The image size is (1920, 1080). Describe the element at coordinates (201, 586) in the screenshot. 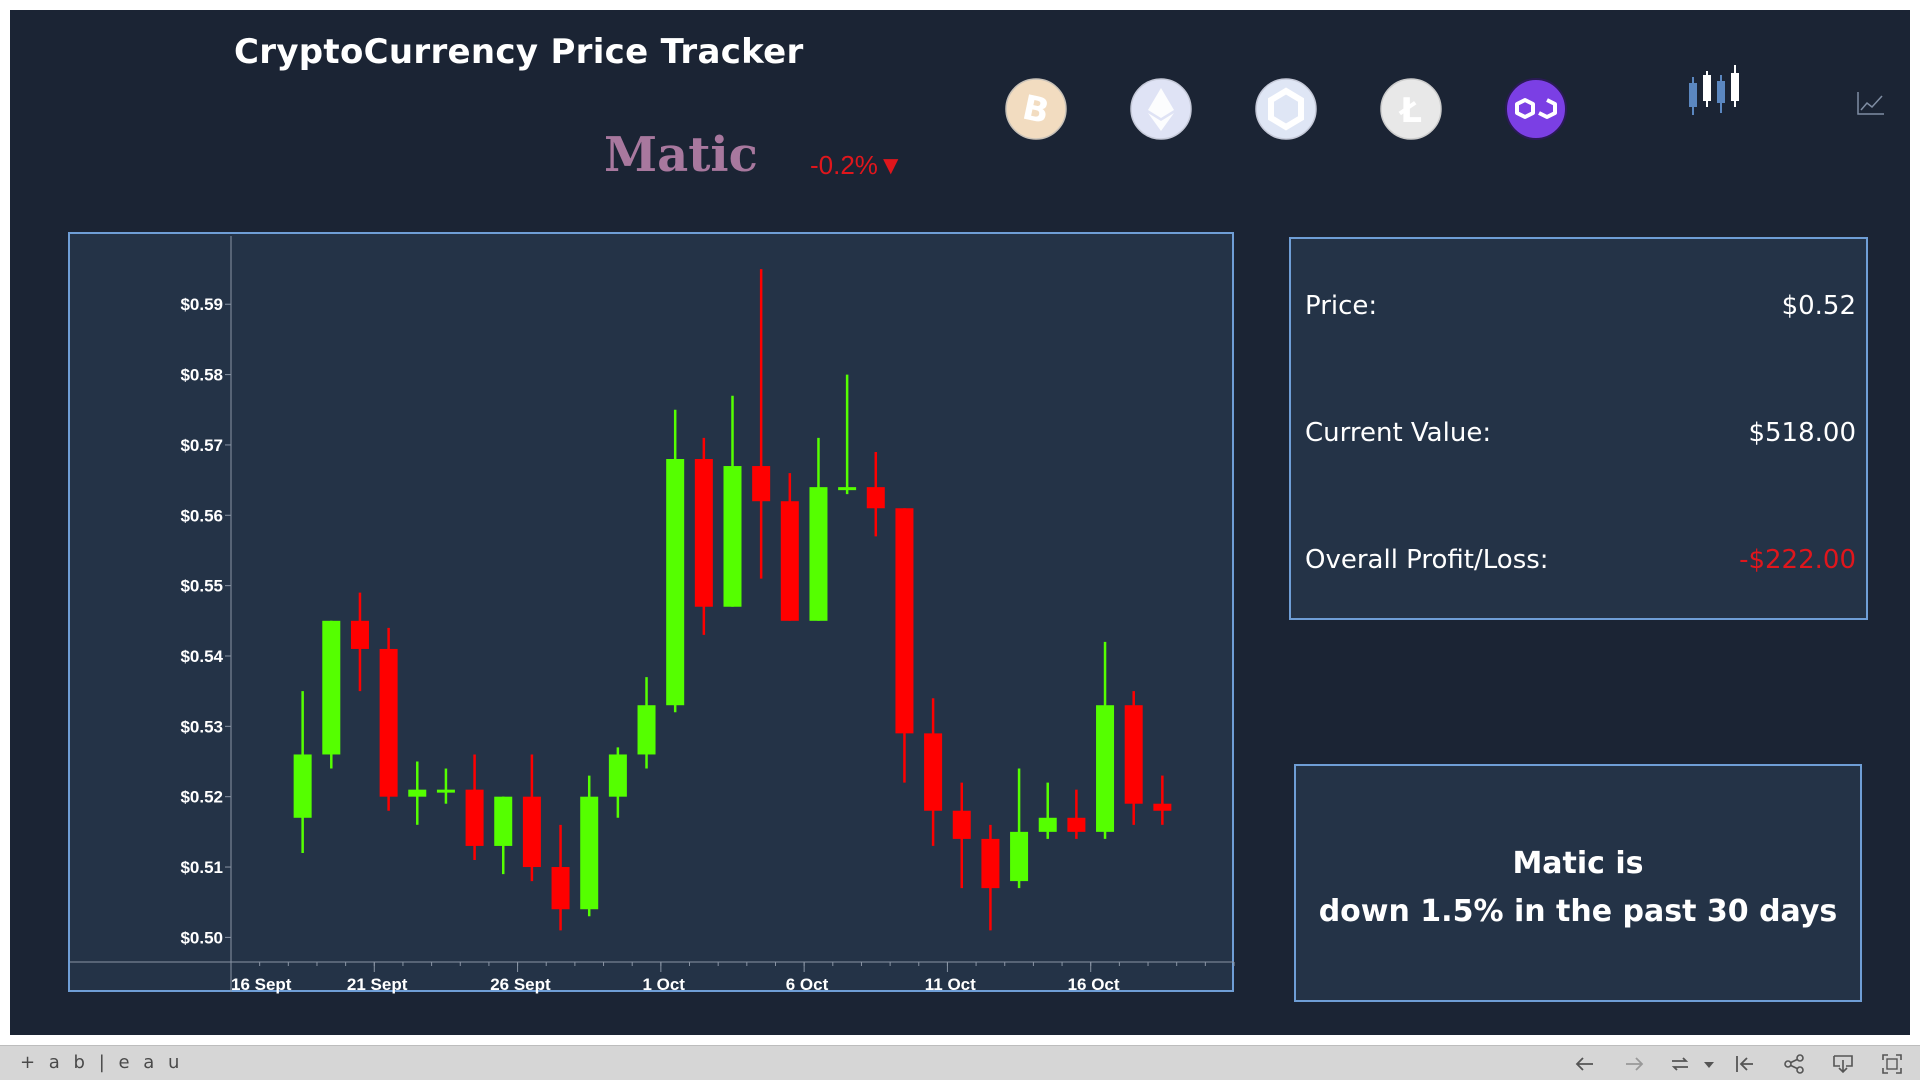

I see `y-tick-label: $0.55` at that location.